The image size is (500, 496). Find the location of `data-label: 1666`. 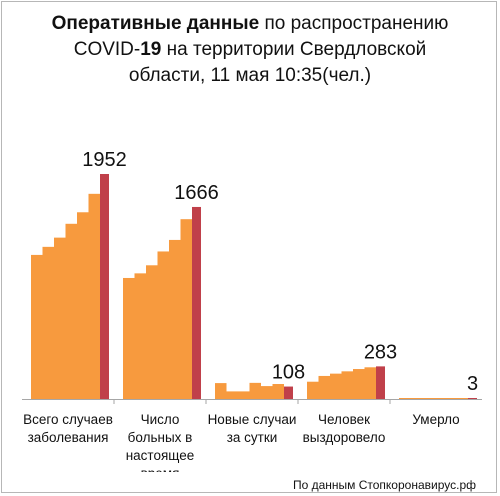

data-label: 1666 is located at coordinates (196, 193).